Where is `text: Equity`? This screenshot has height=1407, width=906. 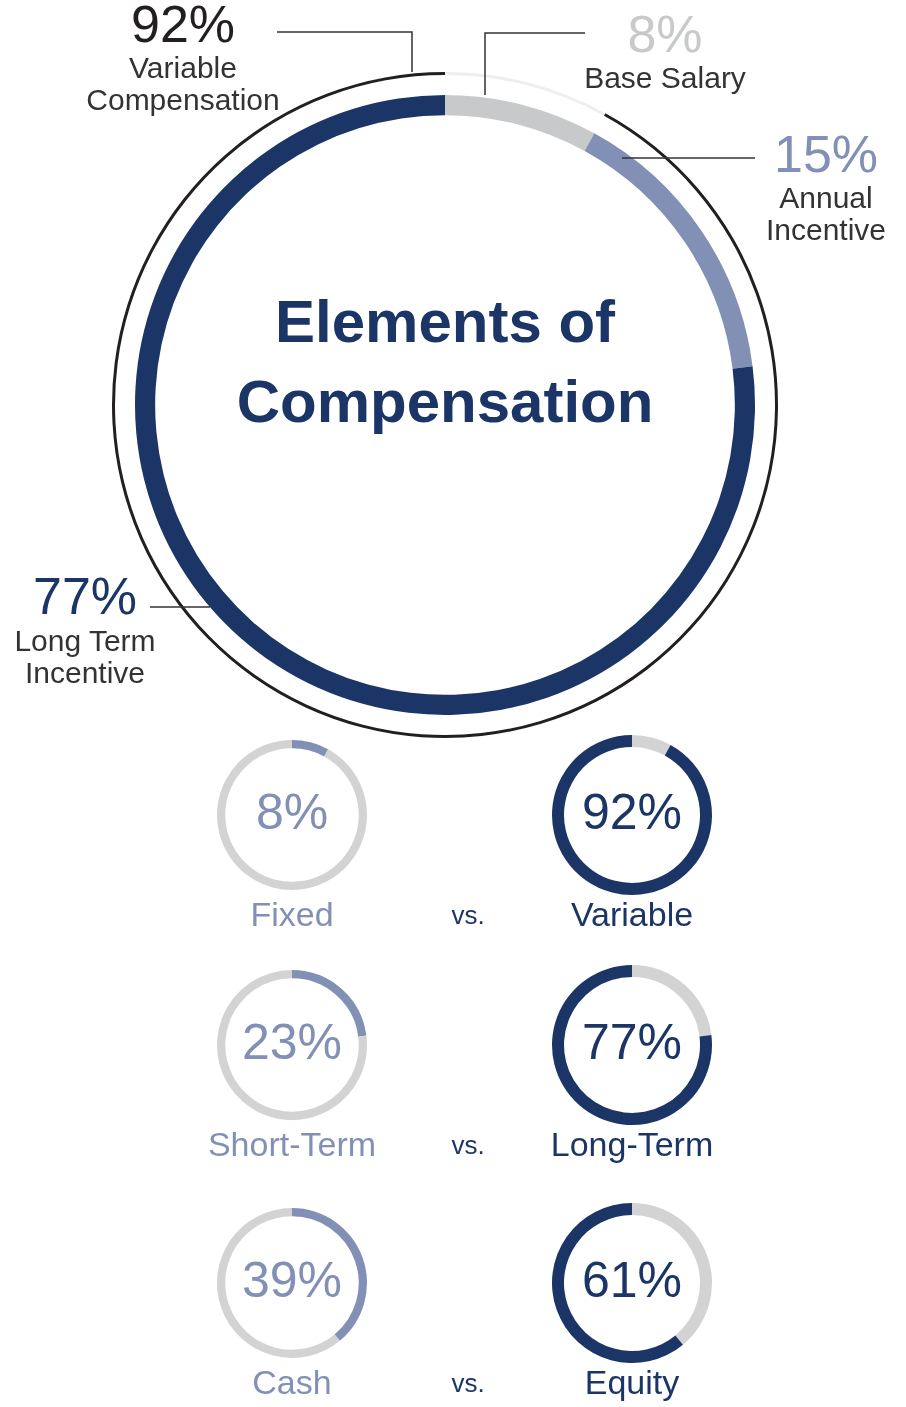
text: Equity is located at coordinates (632, 1382).